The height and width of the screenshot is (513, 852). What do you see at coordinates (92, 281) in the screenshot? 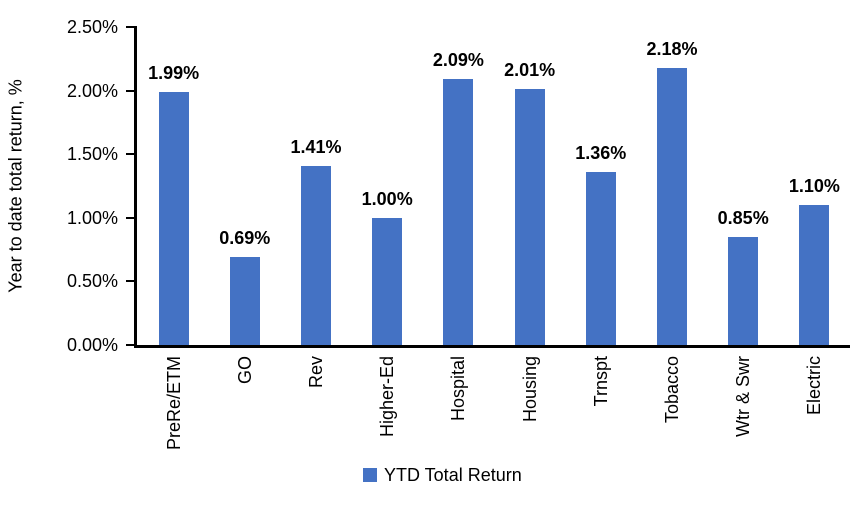
I see `y-tick-label: 0.50%` at bounding box center [92, 281].